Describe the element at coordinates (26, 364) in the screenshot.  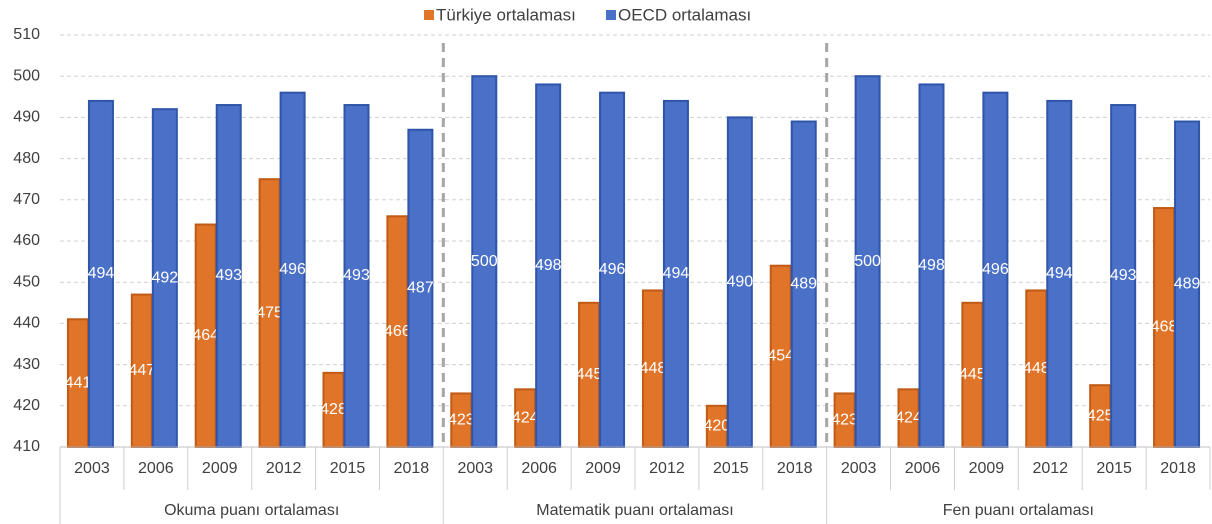
I see `y-tick-label: 430` at that location.